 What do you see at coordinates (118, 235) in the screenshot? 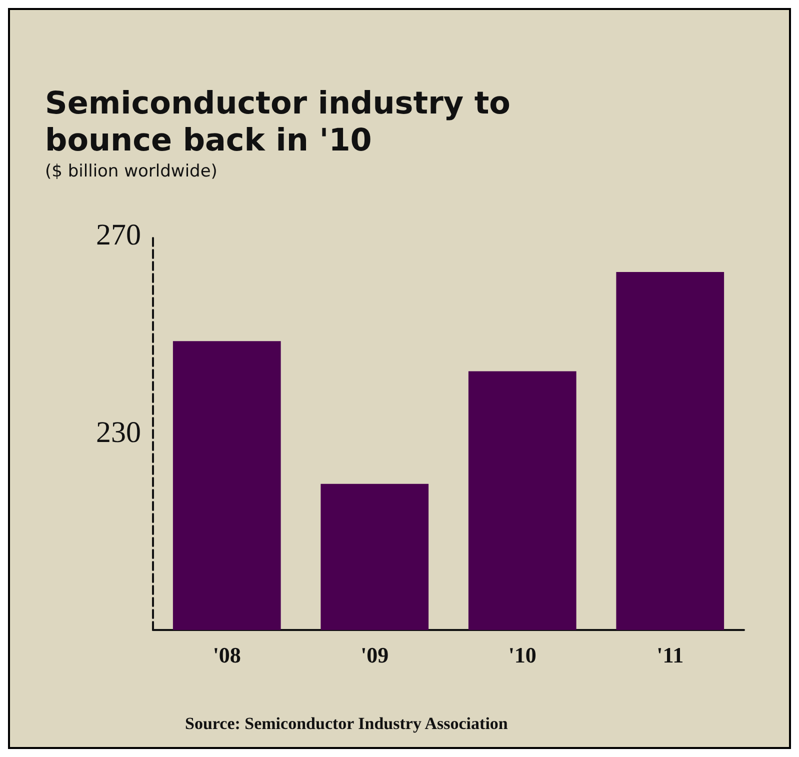
I see `y-tick-label: 270` at bounding box center [118, 235].